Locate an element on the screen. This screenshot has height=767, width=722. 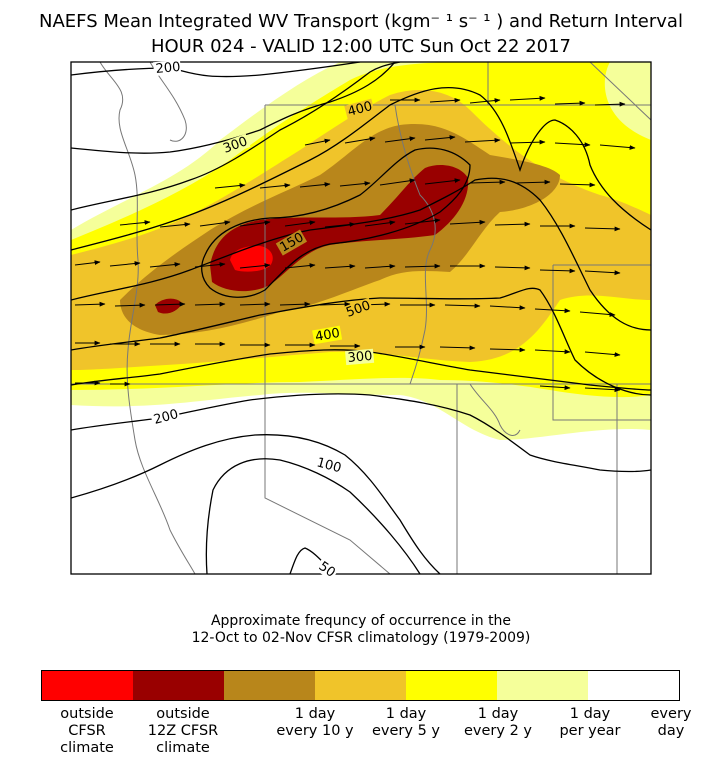
outside-cfsr-climate is located at coordinates (251, 258).